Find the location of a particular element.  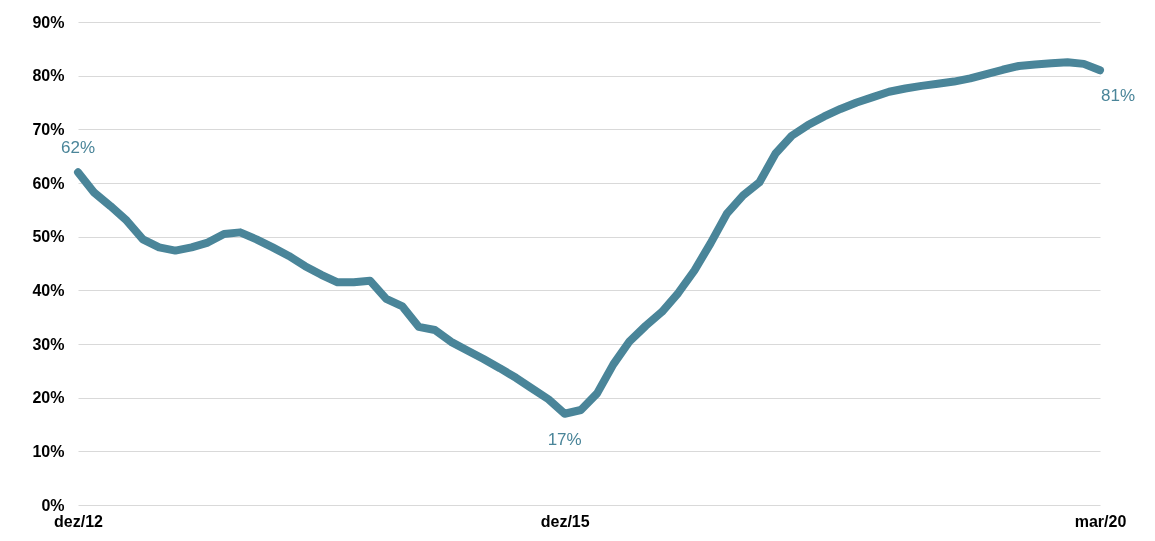

y-tick-label: 30% is located at coordinates (48, 344).